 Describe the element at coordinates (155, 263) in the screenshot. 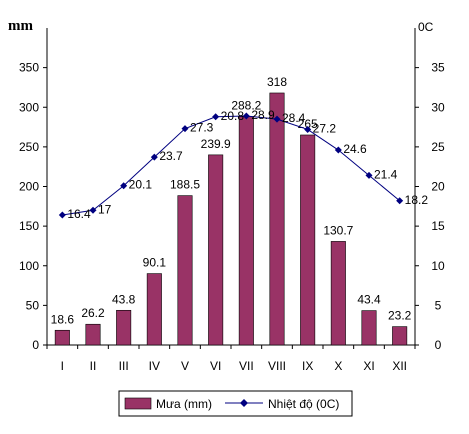

I see `rain-bar-label: 90.1` at that location.